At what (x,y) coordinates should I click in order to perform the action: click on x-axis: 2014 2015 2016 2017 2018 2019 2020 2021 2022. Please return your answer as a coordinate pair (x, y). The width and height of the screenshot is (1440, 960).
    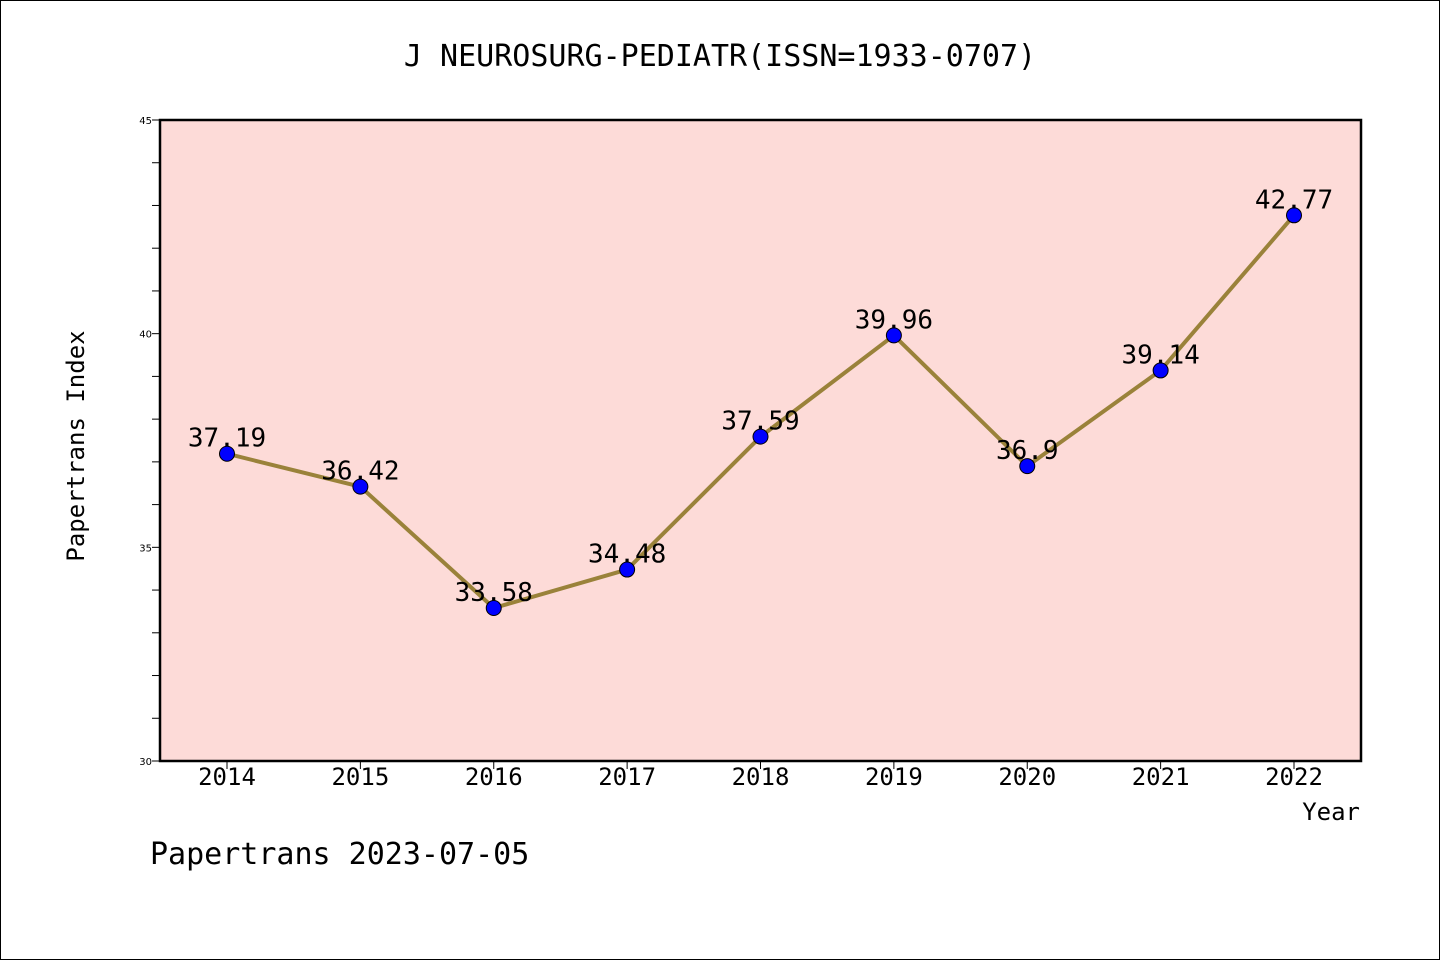
    Looking at the image, I should click on (760, 776).